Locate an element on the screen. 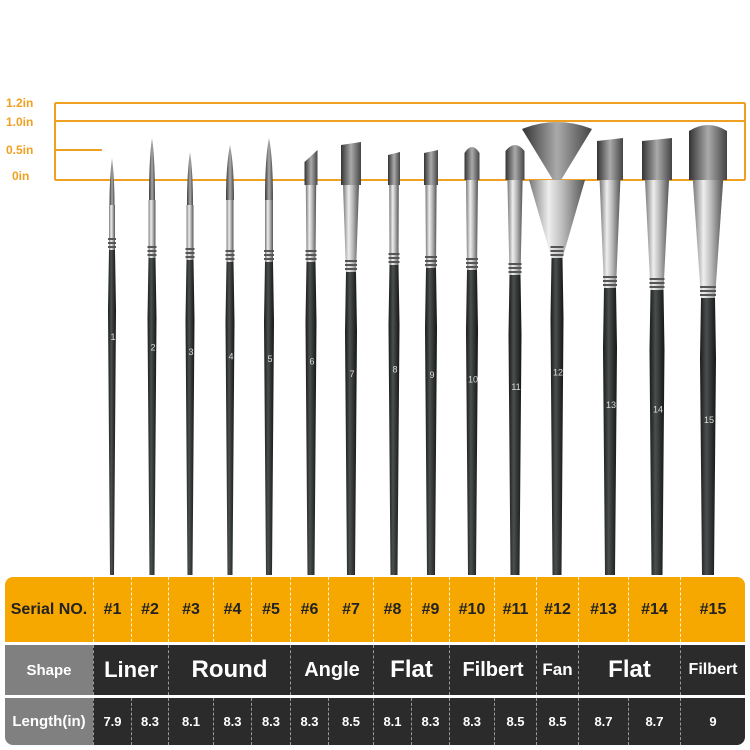  serial-cell: #8 is located at coordinates (392, 609).